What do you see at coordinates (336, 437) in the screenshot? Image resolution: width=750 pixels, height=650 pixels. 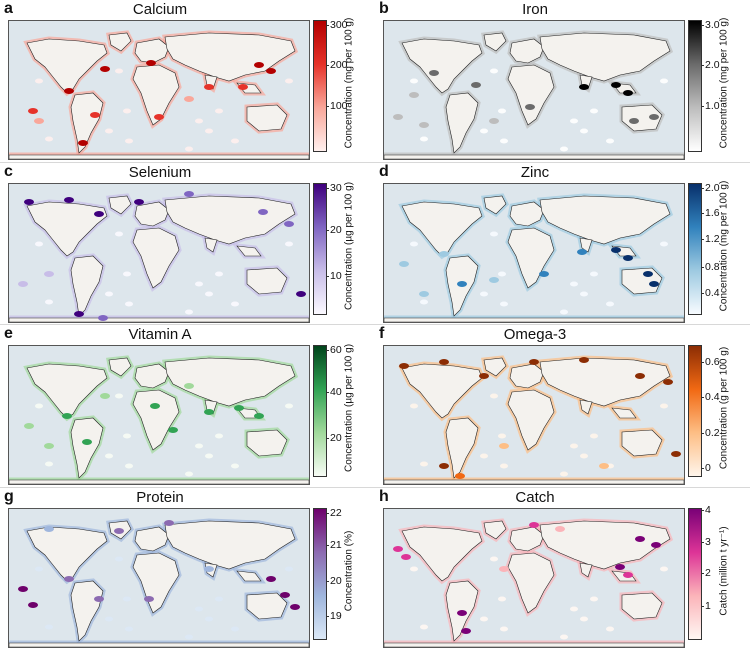 I see `colorbar-tick-label: 20` at bounding box center [336, 437].